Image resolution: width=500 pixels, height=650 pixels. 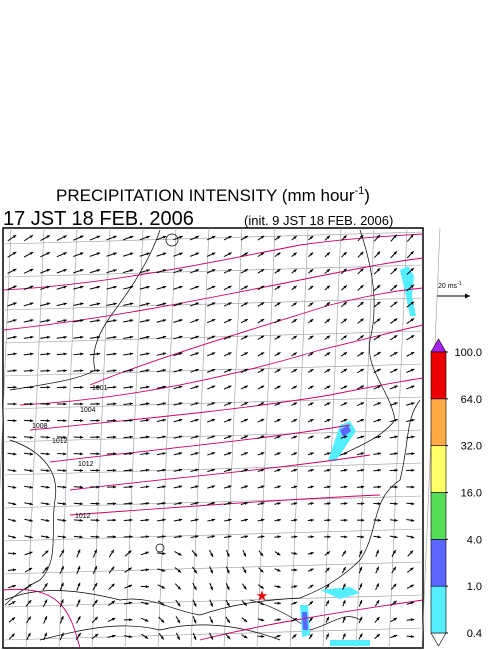 What do you see at coordinates (471, 494) in the screenshot?
I see `colorbar-label: 16.0` at bounding box center [471, 494].